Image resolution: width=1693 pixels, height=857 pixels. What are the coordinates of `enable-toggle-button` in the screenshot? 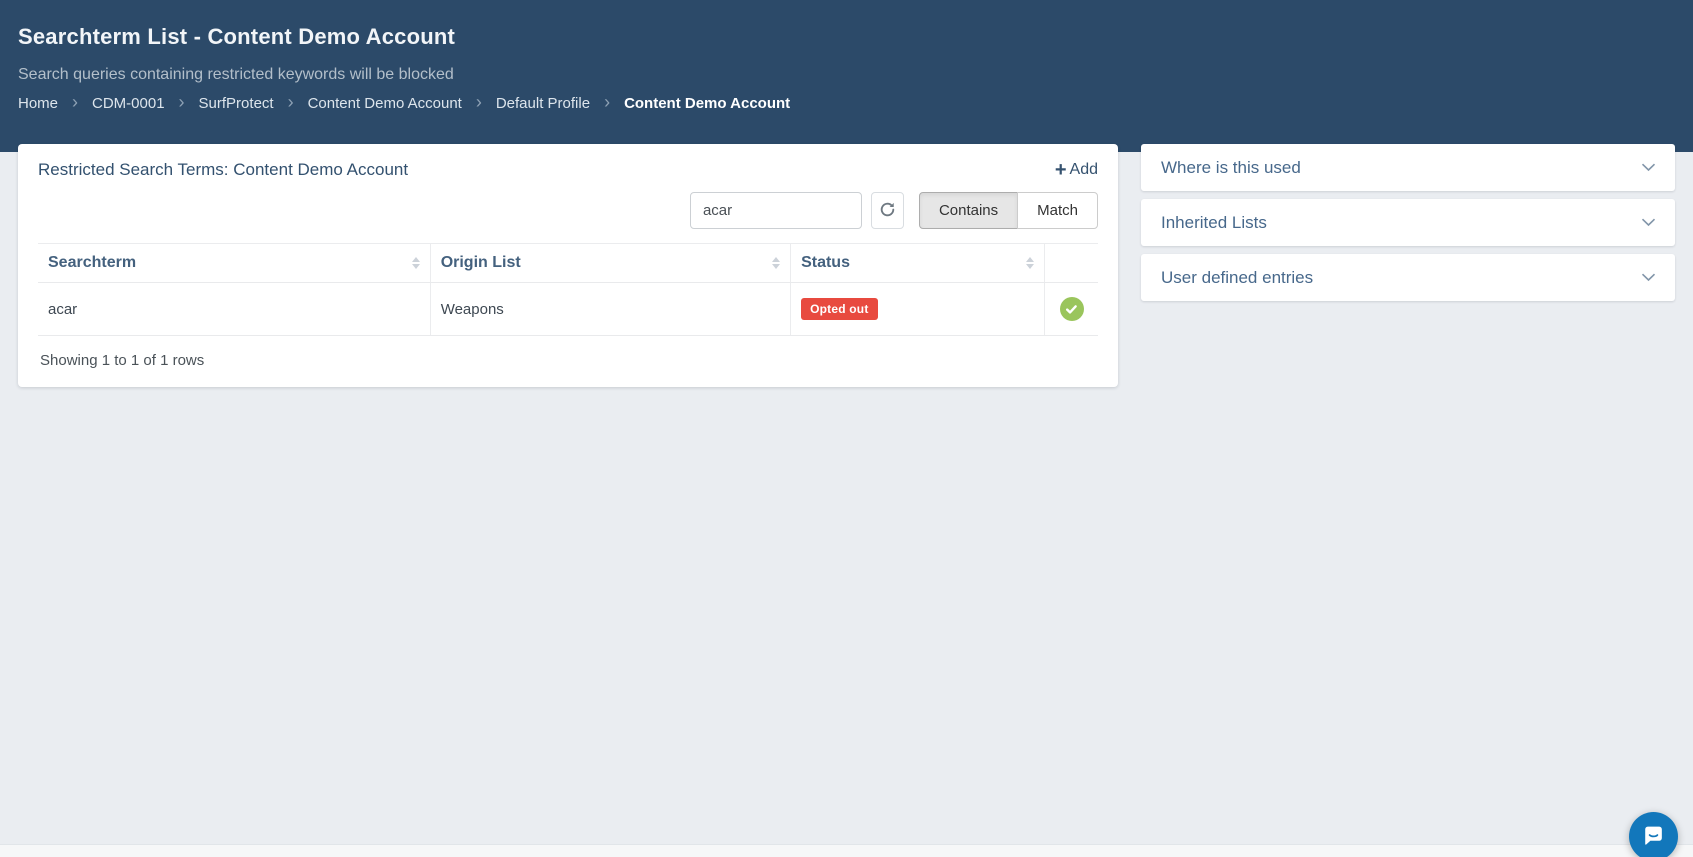 It's located at (1071, 309).